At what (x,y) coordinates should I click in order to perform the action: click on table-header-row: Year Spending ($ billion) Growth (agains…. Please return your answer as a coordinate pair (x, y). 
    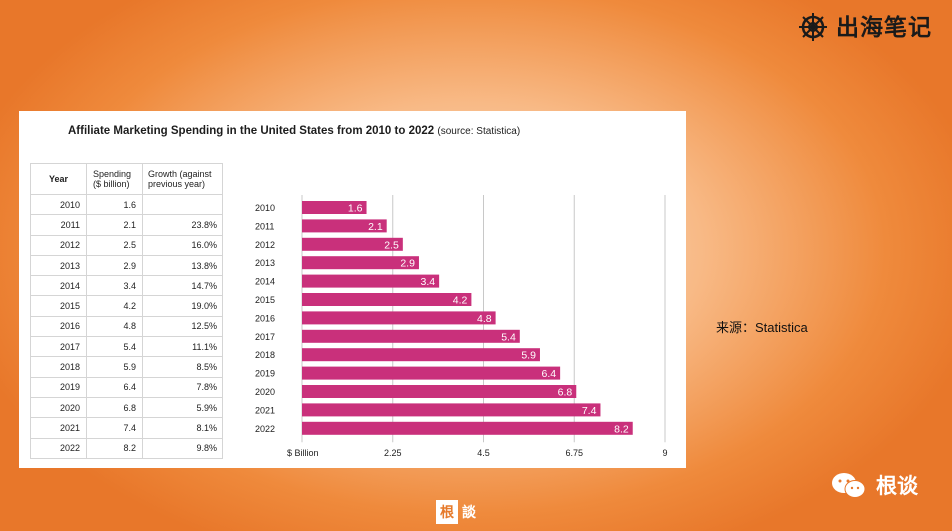
    Looking at the image, I should click on (126, 179).